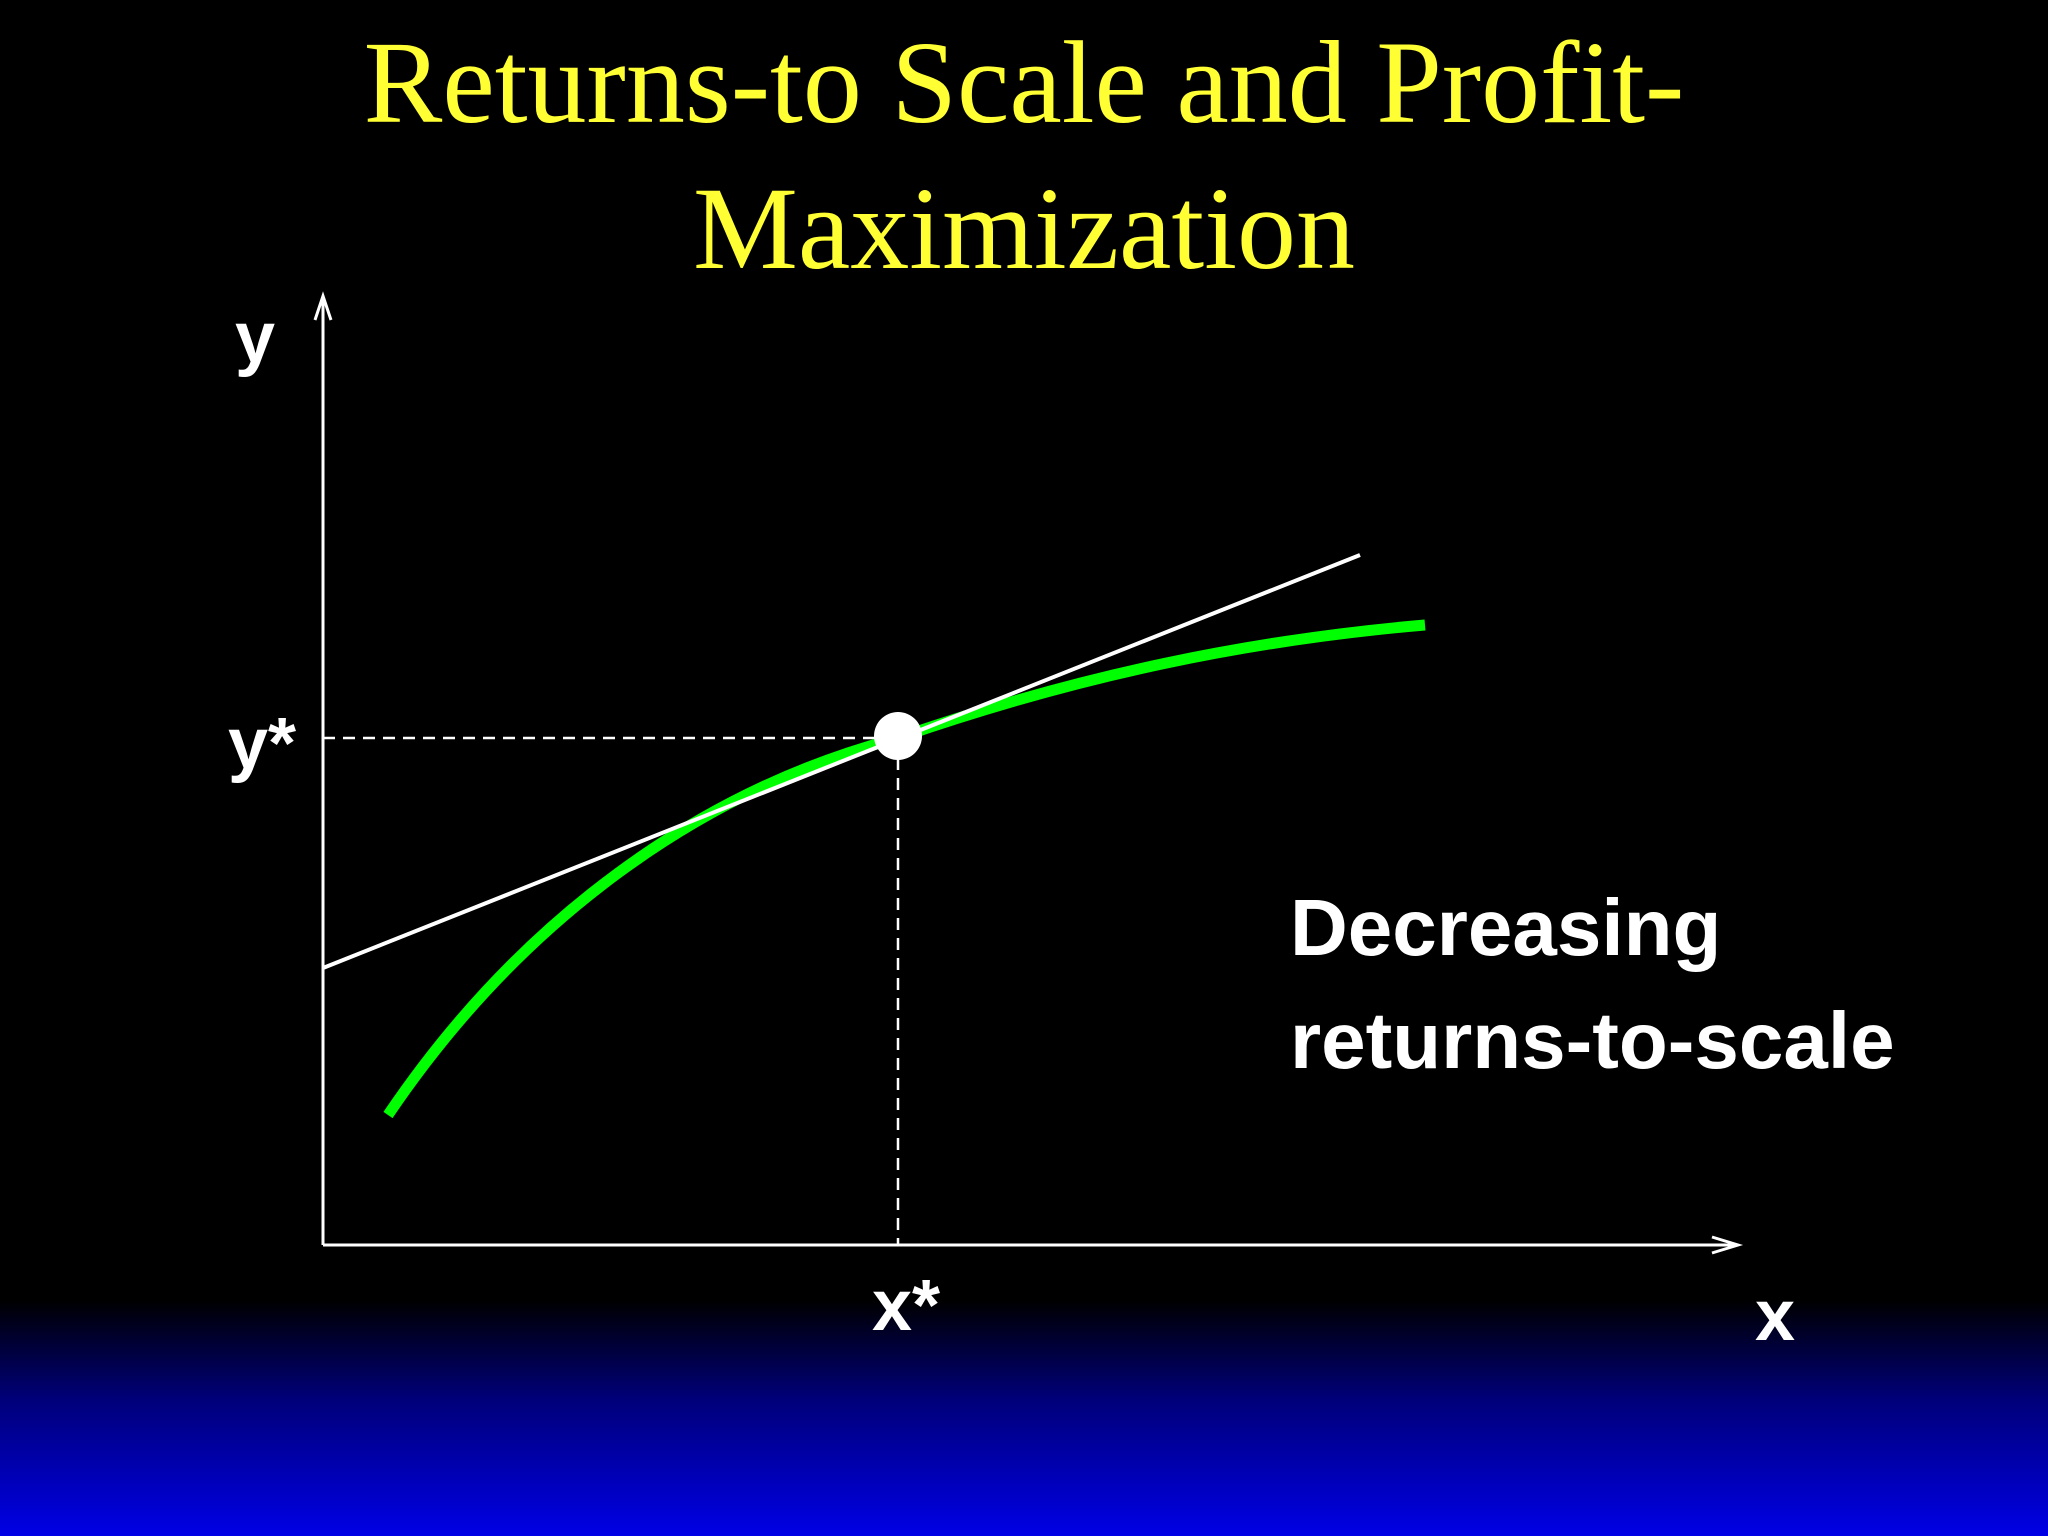 The image size is (2048, 1536). Describe the element at coordinates (841, 761) in the screenshot. I see `isoprofit-line` at that location.